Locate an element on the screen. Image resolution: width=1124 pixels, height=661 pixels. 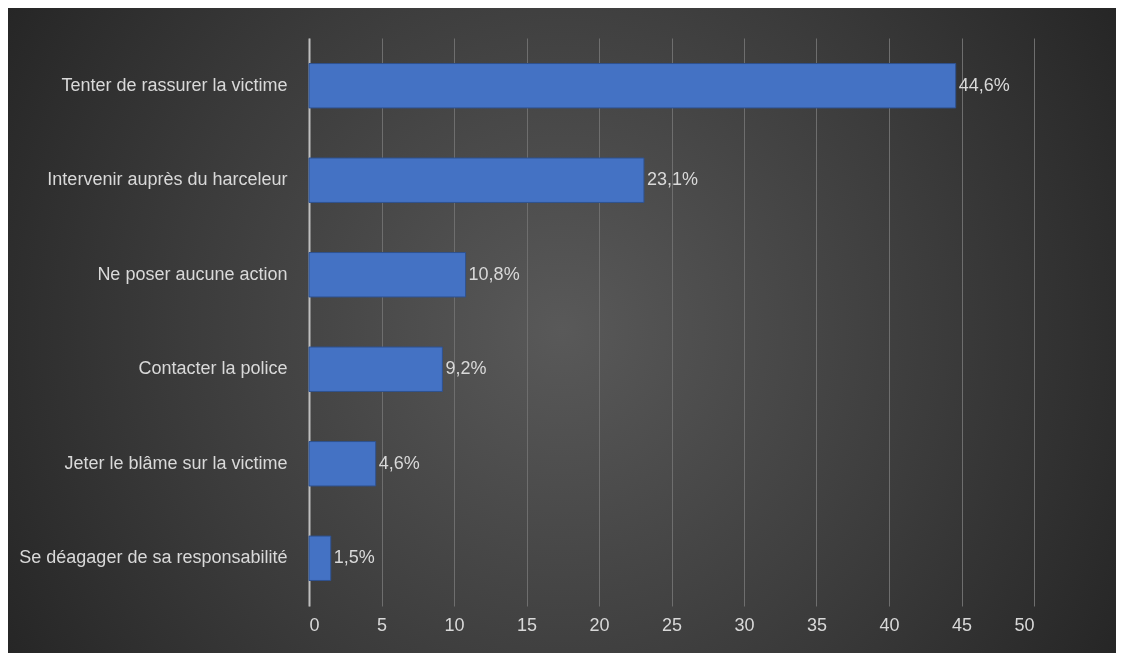
x-tick-label: 45 is located at coordinates (962, 624).